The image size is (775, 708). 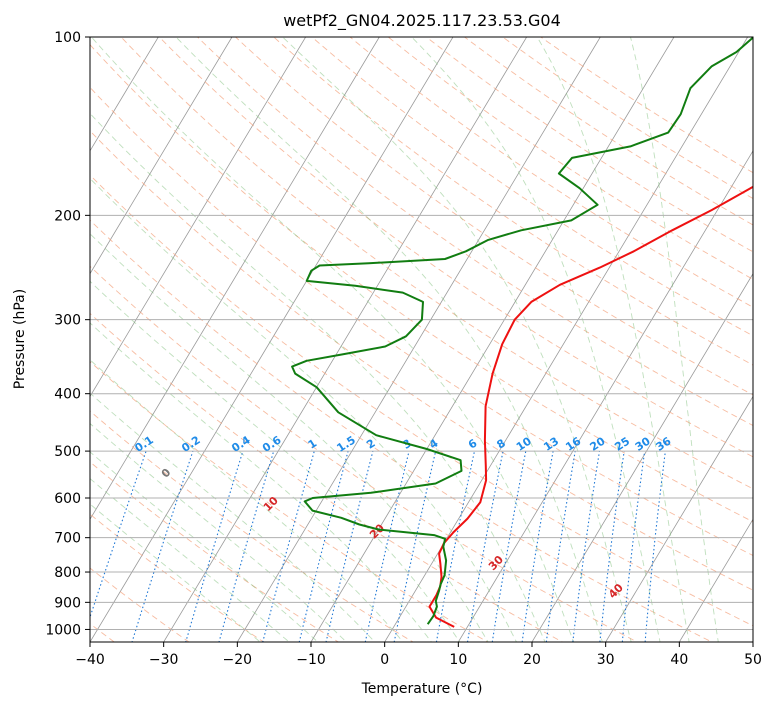 I want to click on mixing-ratio-label: 0.6, so click(x=272, y=444).